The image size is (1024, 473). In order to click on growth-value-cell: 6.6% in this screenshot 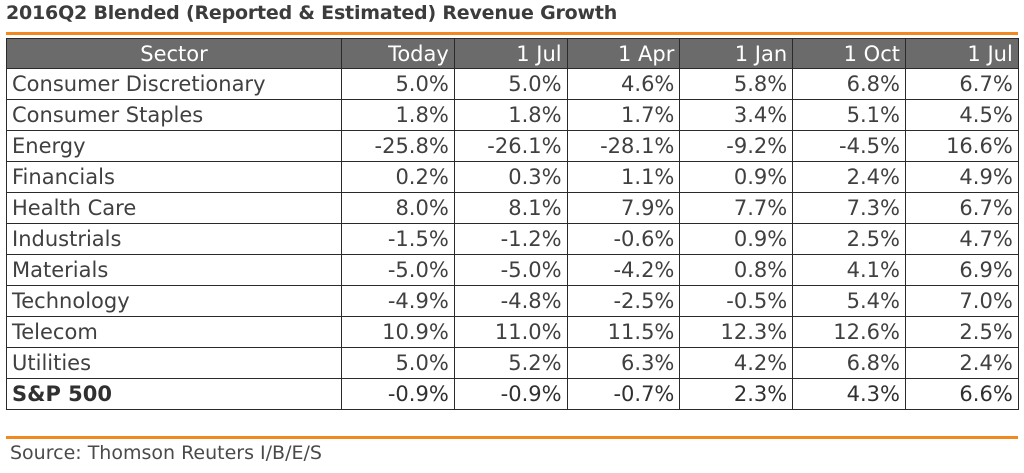, I will do `click(961, 394)`.